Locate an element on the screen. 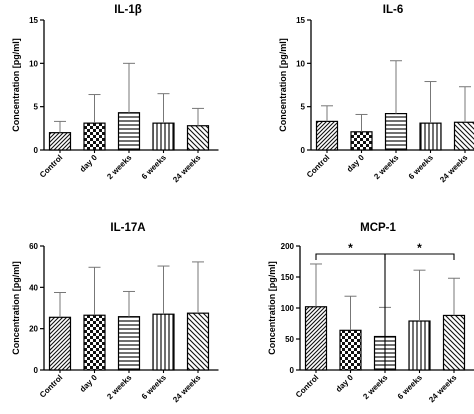  chart-title: IL-6 is located at coordinates (393, 10).